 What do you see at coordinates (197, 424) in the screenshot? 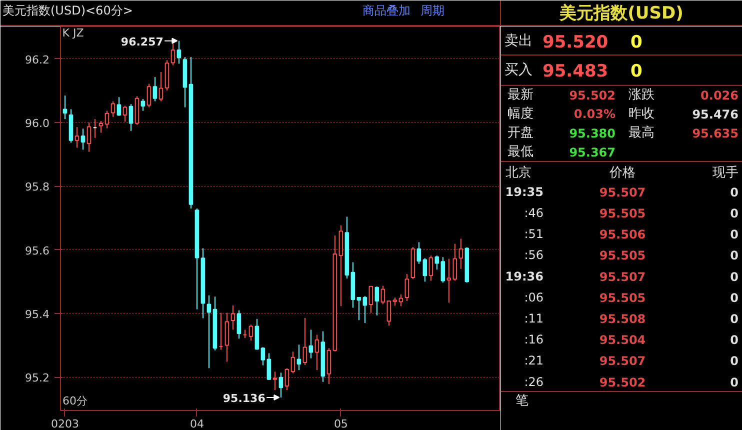
I see `x-tick-label: 04` at bounding box center [197, 424].